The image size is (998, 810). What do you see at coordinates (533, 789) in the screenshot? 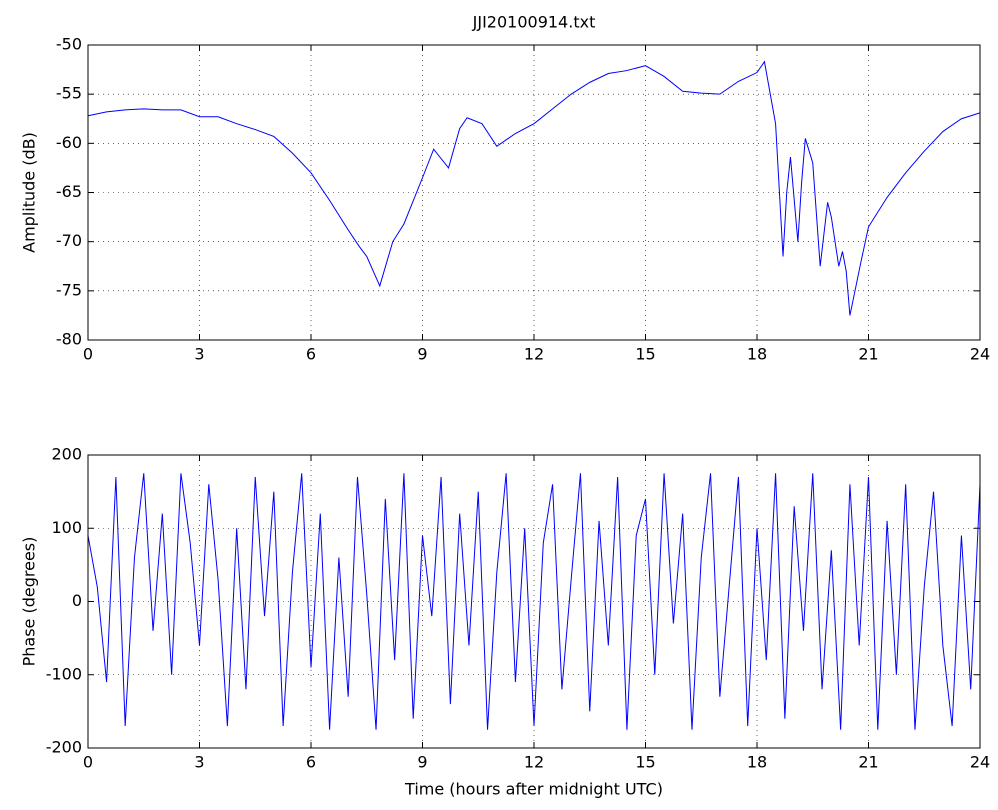
I see `x-axis-label: Time (hours after midnight UTC)` at bounding box center [533, 789].